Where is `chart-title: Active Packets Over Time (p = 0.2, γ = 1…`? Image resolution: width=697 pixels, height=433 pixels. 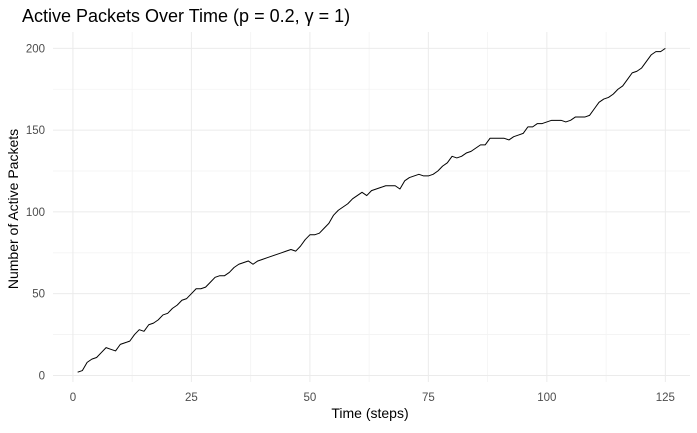 chart-title: Active Packets Over Time (p = 0.2, γ = 1… is located at coordinates (186, 16).